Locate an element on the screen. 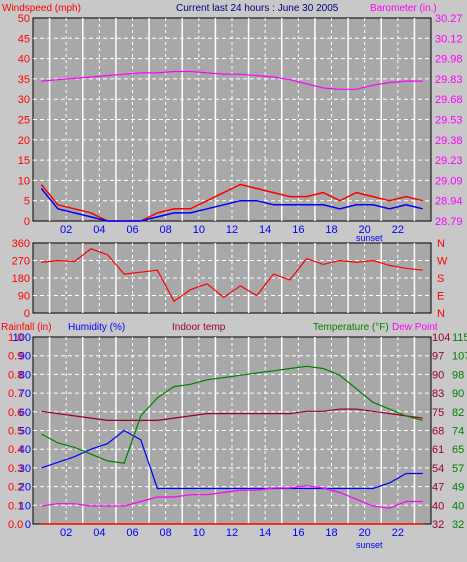 The width and height of the screenshot is (467, 562). barometer-tick-label: 29.68 is located at coordinates (449, 100).